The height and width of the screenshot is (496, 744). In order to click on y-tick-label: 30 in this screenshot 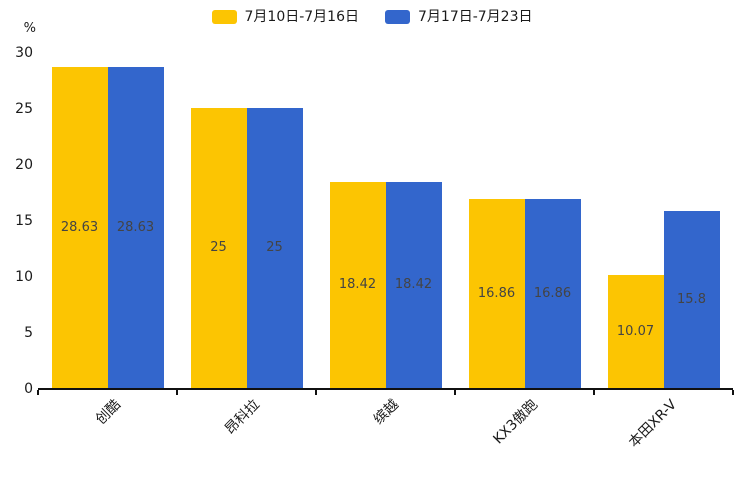, I will do `click(24, 53)`.